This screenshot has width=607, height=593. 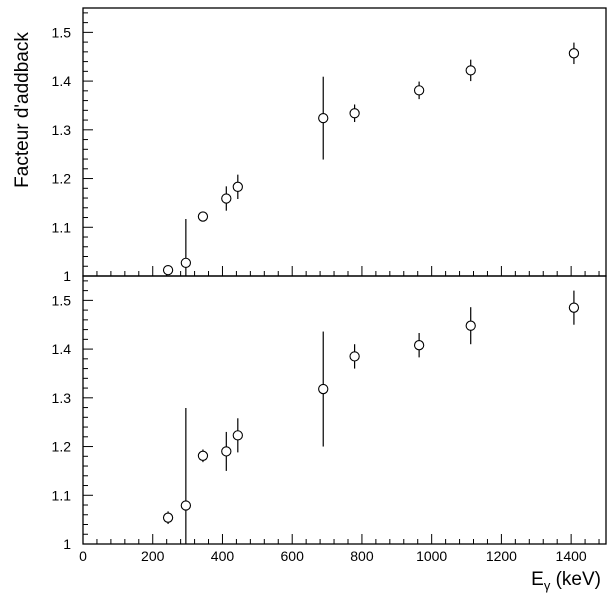 What do you see at coordinates (575, 579) in the screenshot?
I see `x-axis-title-unit: (keV)` at bounding box center [575, 579].